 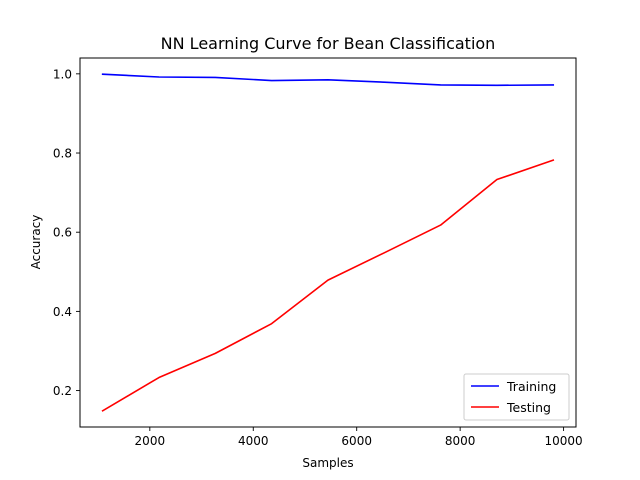 I want to click on y-axis-label: Accuracy, so click(x=36, y=242).